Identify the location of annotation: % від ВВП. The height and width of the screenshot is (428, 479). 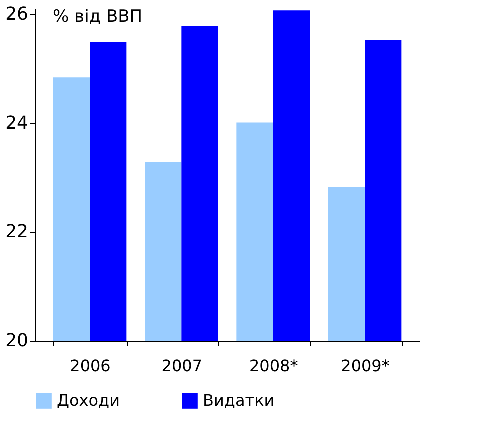
(98, 17).